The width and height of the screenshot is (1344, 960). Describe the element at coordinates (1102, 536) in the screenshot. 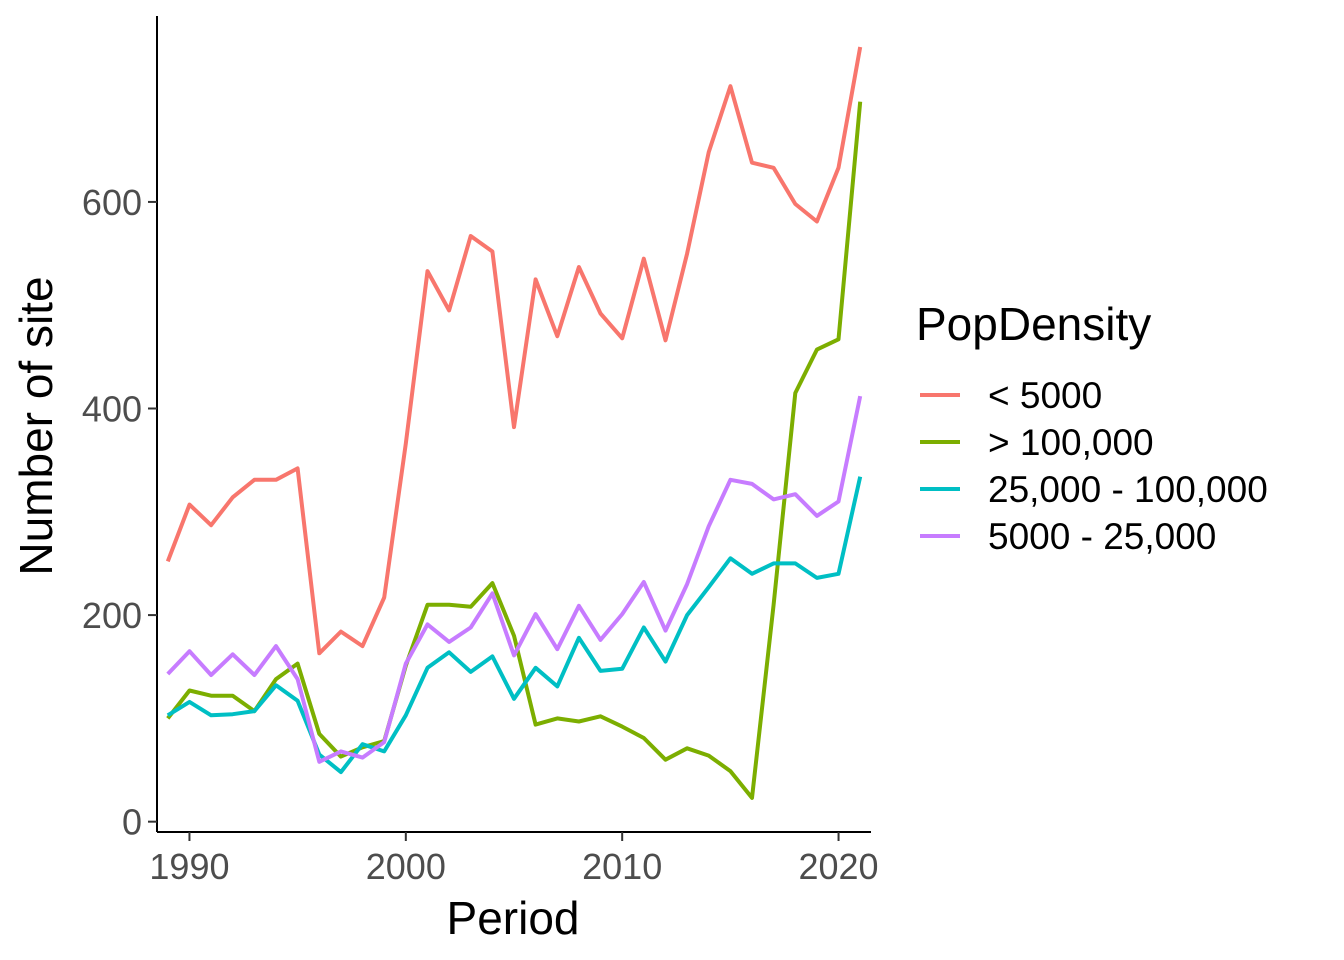

I see `legend-label-4: 5000 - 25,000` at that location.